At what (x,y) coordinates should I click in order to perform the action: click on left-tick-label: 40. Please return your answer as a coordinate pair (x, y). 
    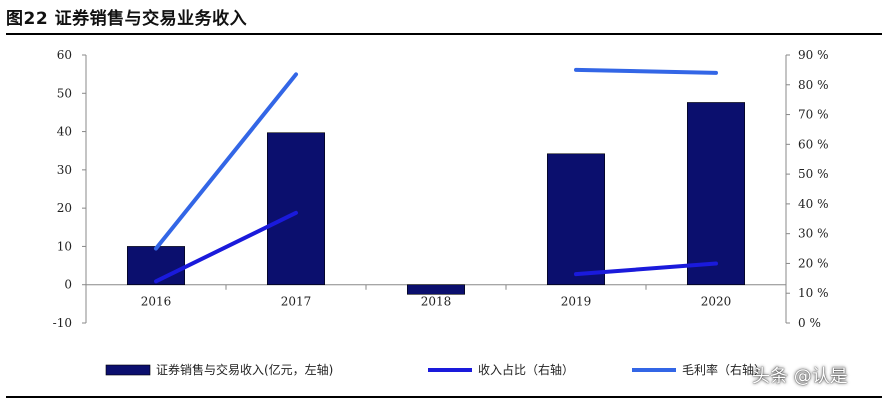
    Looking at the image, I should click on (64, 132).